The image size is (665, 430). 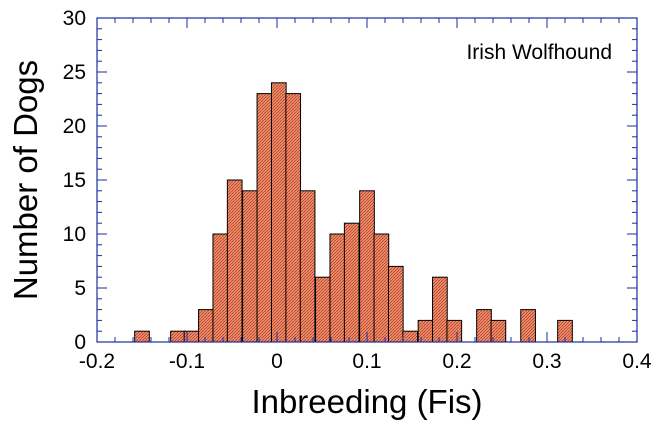 I want to click on y-axis-title: Number of Dogs, so click(x=25, y=180).